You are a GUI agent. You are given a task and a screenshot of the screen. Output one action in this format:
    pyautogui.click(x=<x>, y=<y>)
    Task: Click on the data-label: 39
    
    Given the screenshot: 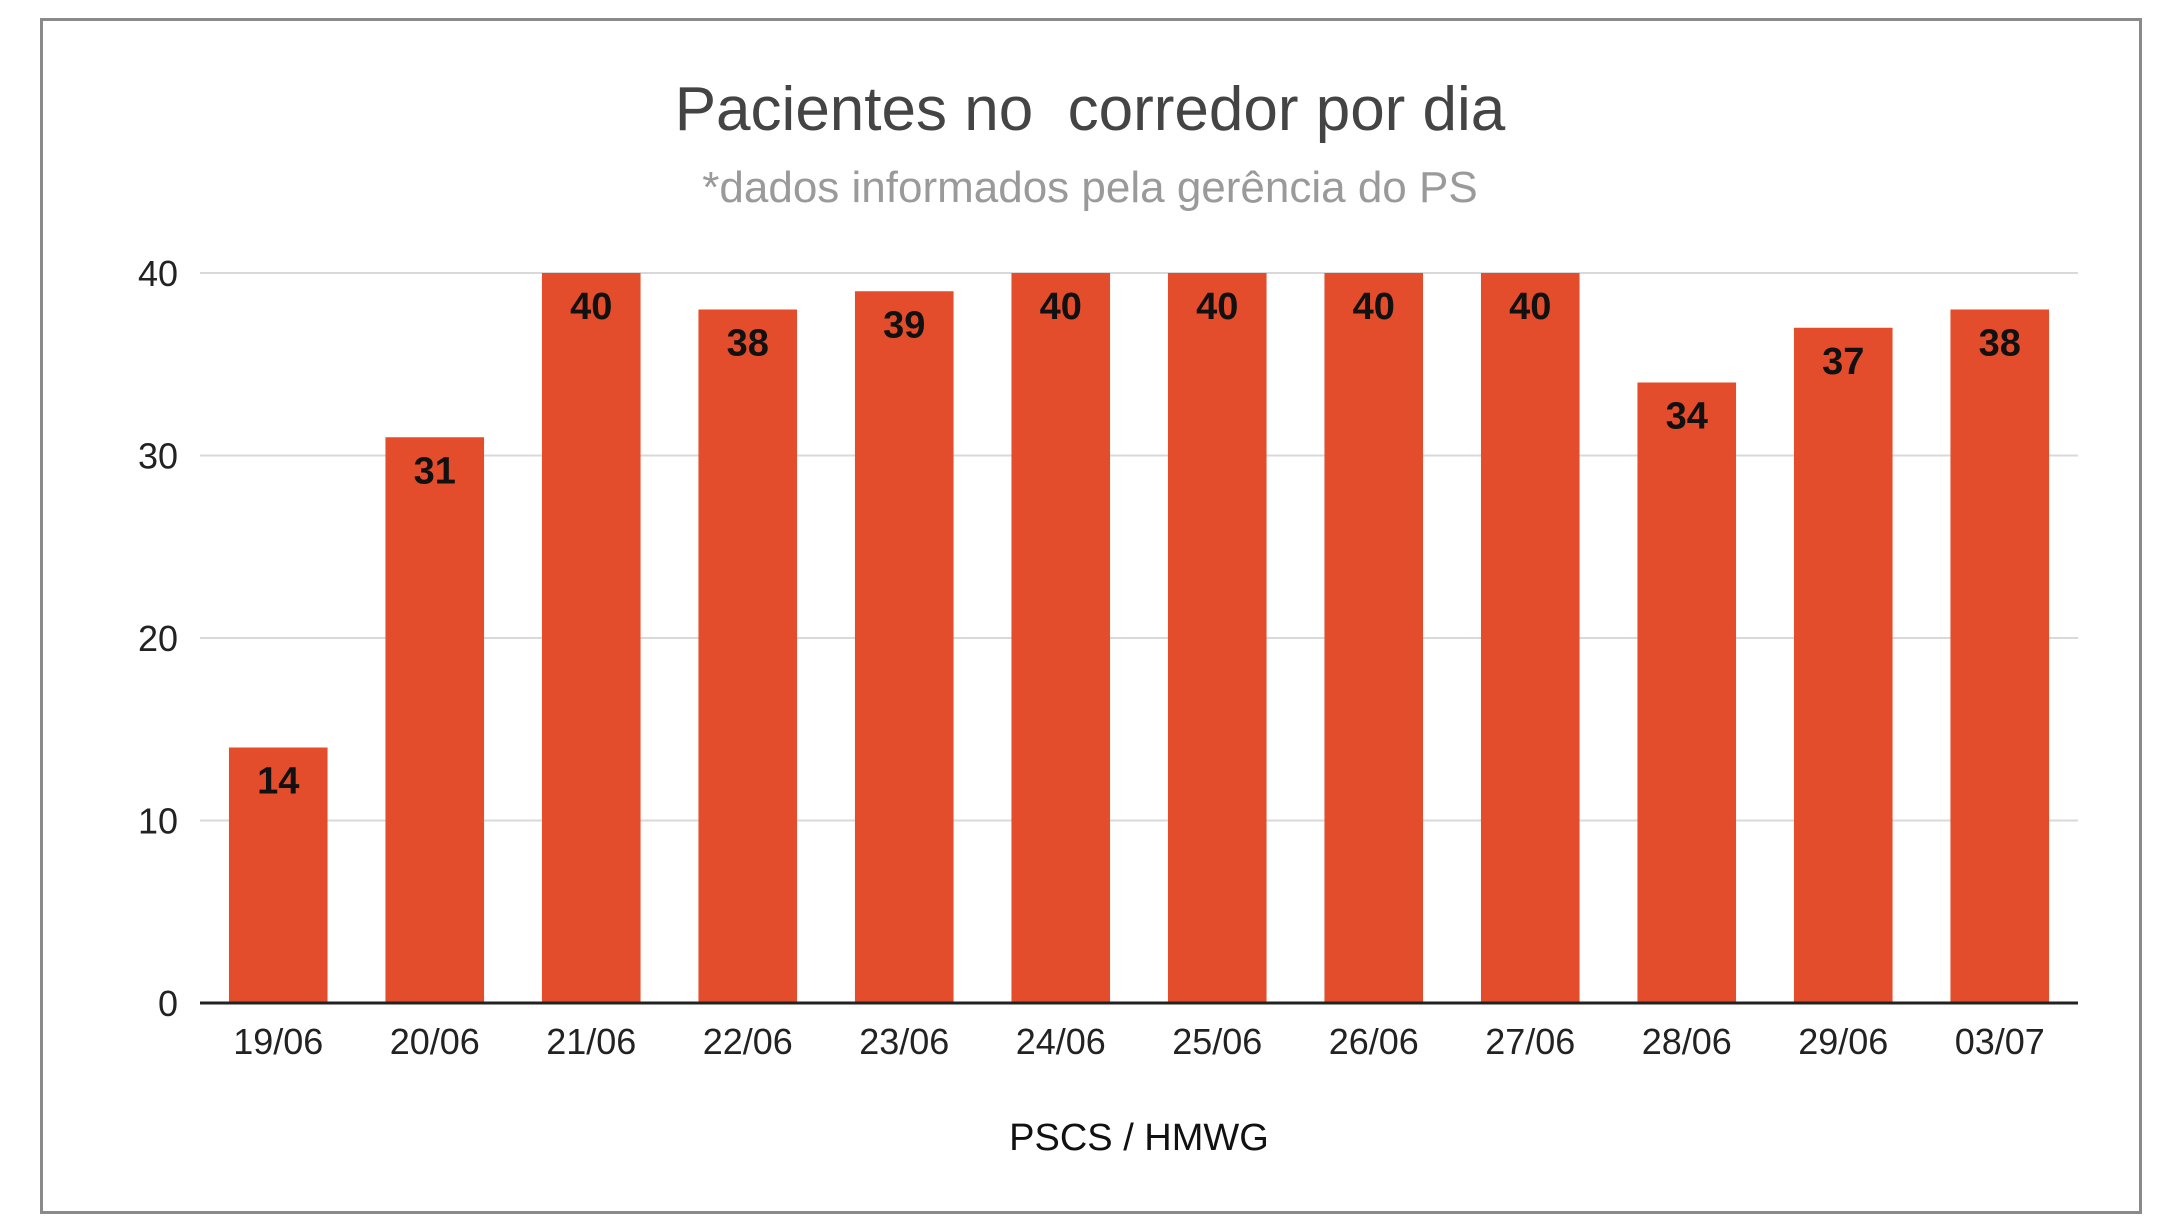 What is the action you would take?
    pyautogui.click(x=904, y=325)
    